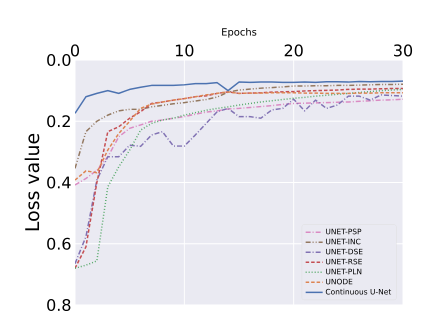 The width and height of the screenshot is (423, 320). What do you see at coordinates (239, 33) in the screenshot?
I see `x-axis-title: Epochs` at bounding box center [239, 33].